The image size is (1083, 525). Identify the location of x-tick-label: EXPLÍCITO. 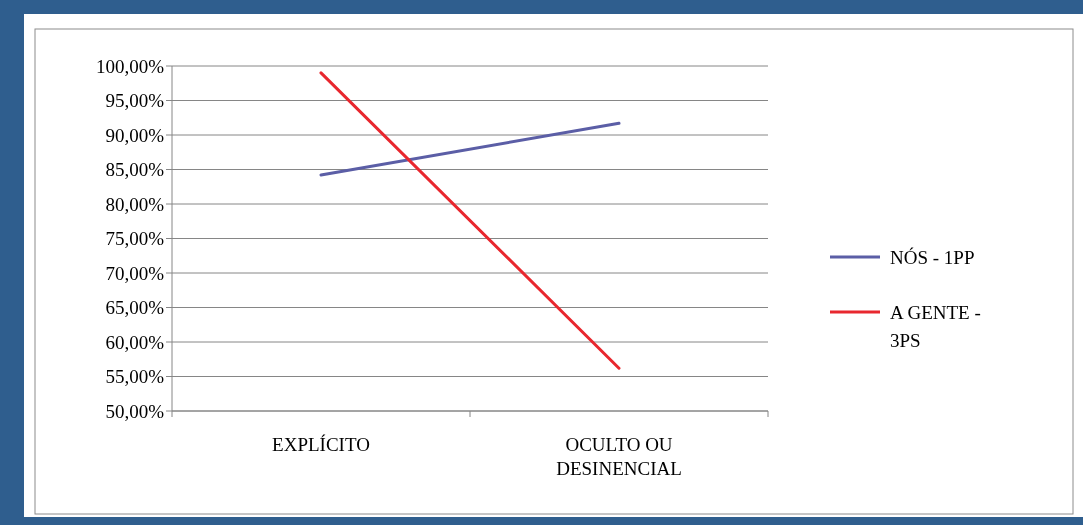
(321, 444).